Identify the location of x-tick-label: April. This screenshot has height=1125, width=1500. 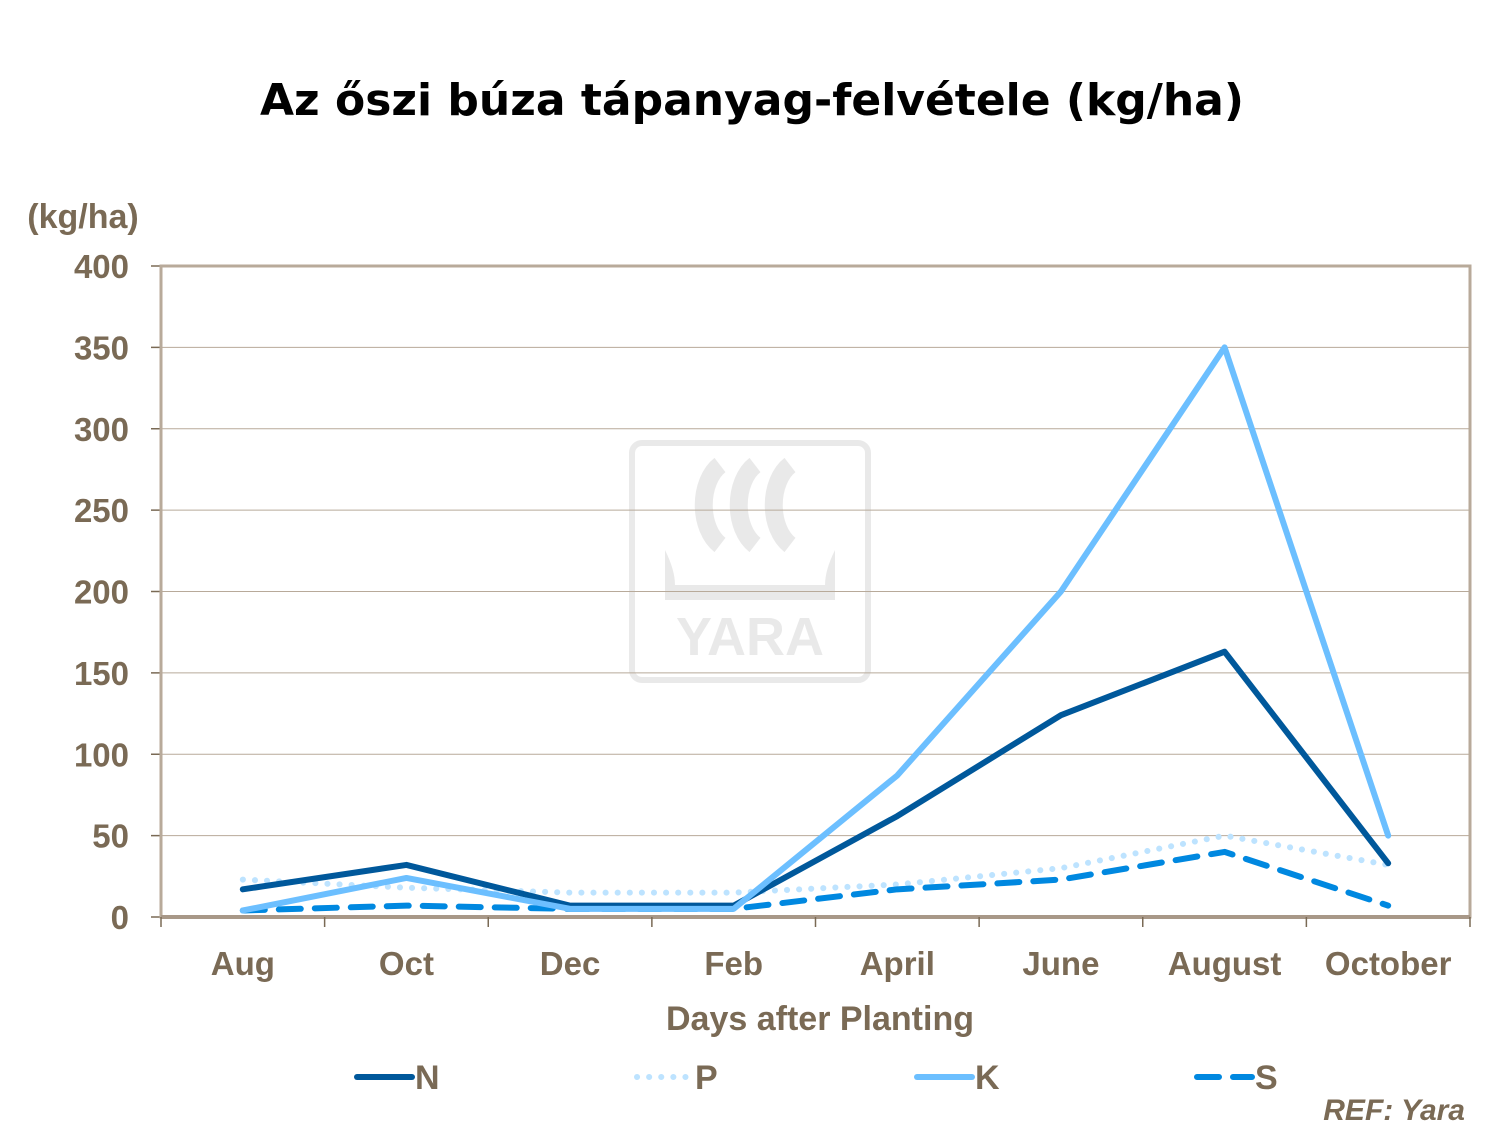
(897, 963).